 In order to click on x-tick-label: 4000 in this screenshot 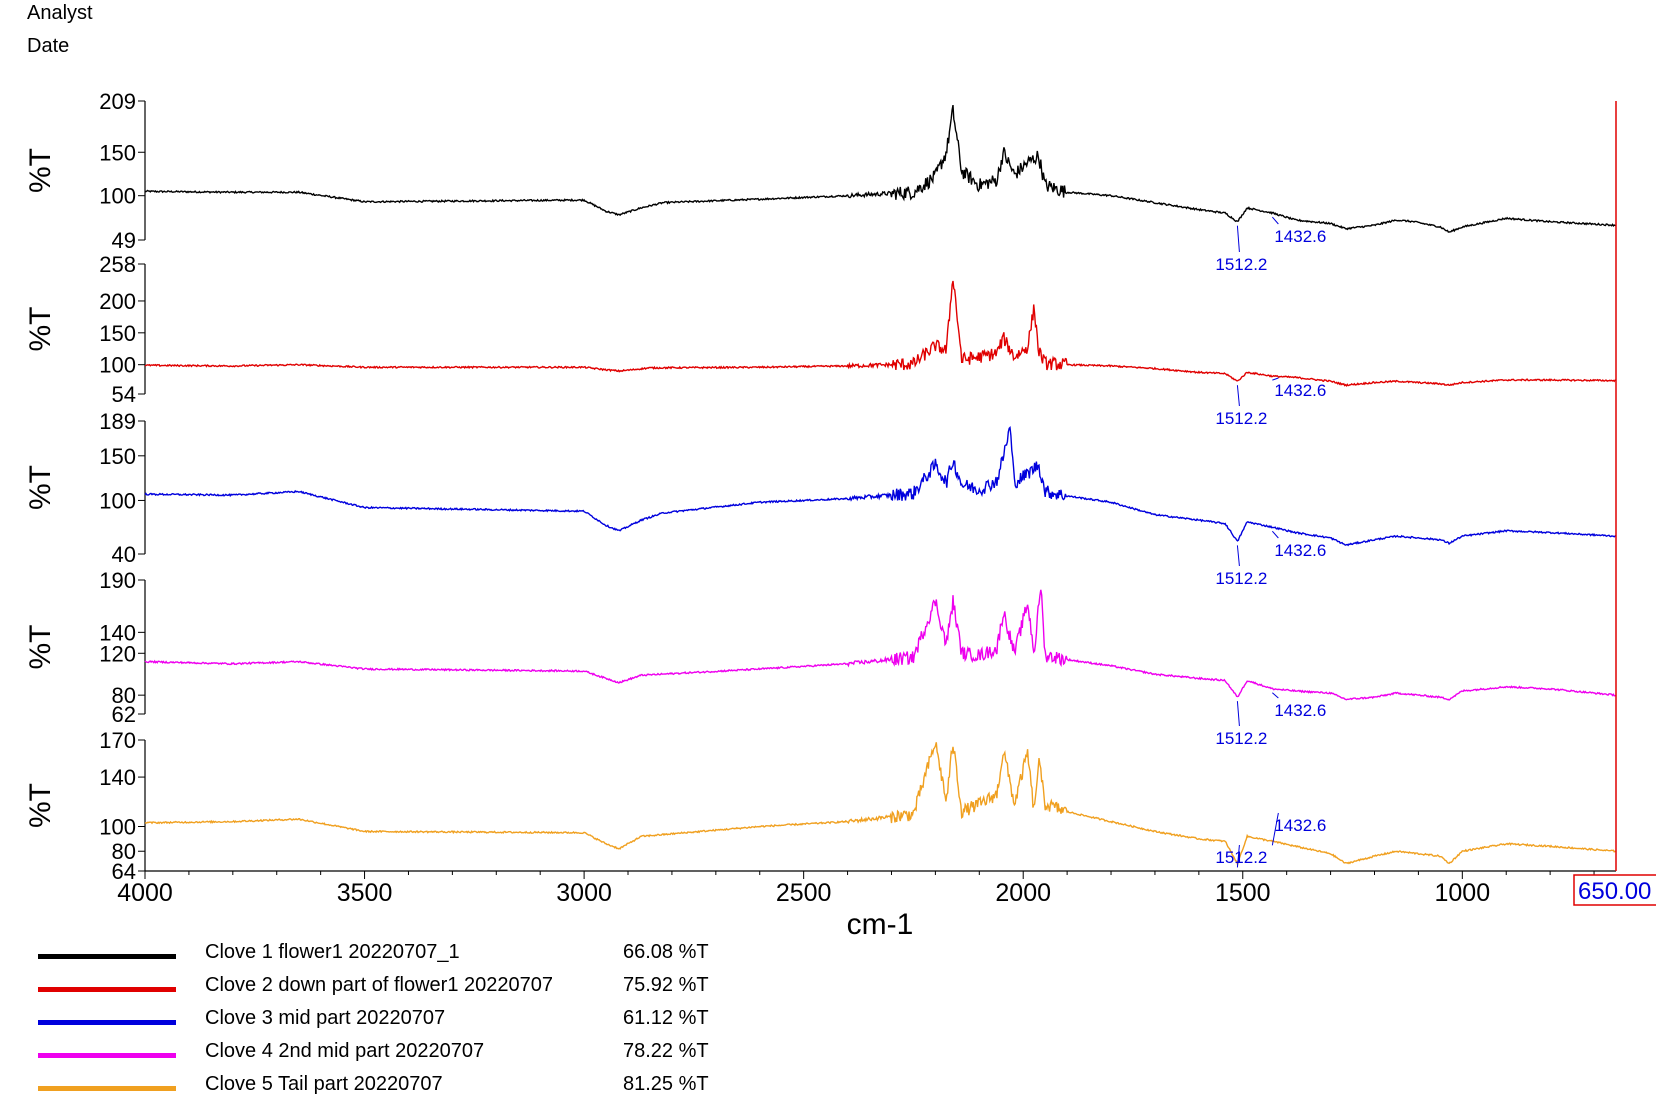, I will do `click(145, 893)`.